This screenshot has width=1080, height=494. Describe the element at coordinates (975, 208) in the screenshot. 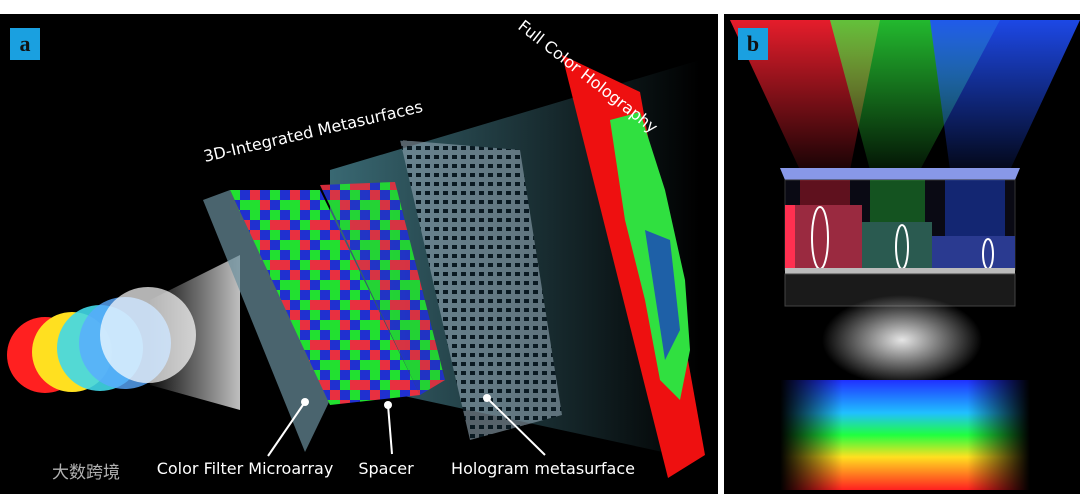

I see `blue-light` at that location.